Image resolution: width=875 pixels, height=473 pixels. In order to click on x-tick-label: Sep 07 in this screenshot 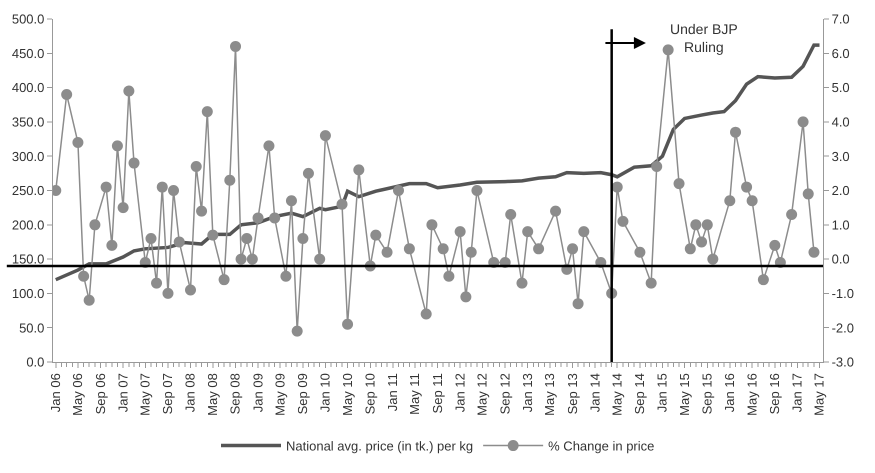, I will do `click(168, 393)`.